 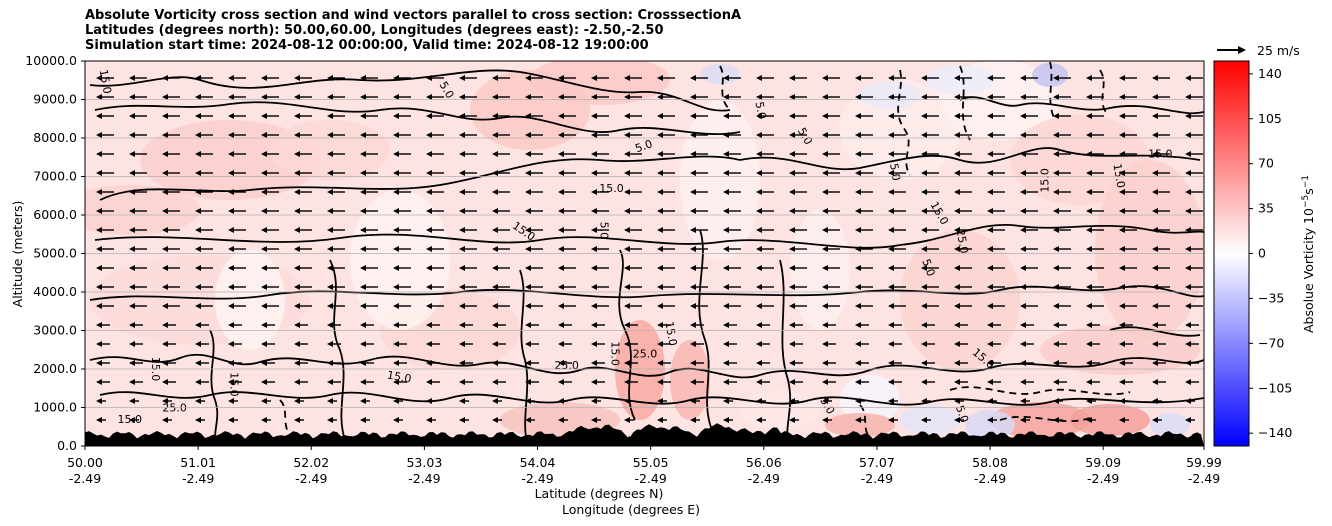 I want to click on contour-line-negative, so click(x=904, y=122).